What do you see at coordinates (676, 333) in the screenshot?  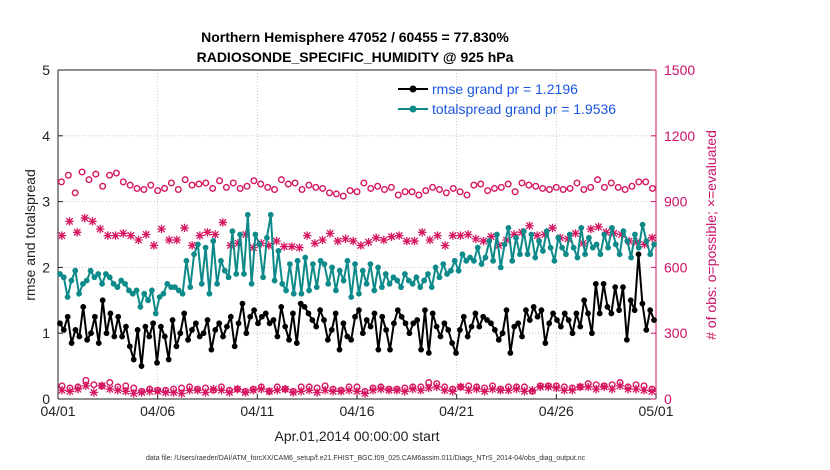 I see `y-tick-label-right: 300` at bounding box center [676, 333].